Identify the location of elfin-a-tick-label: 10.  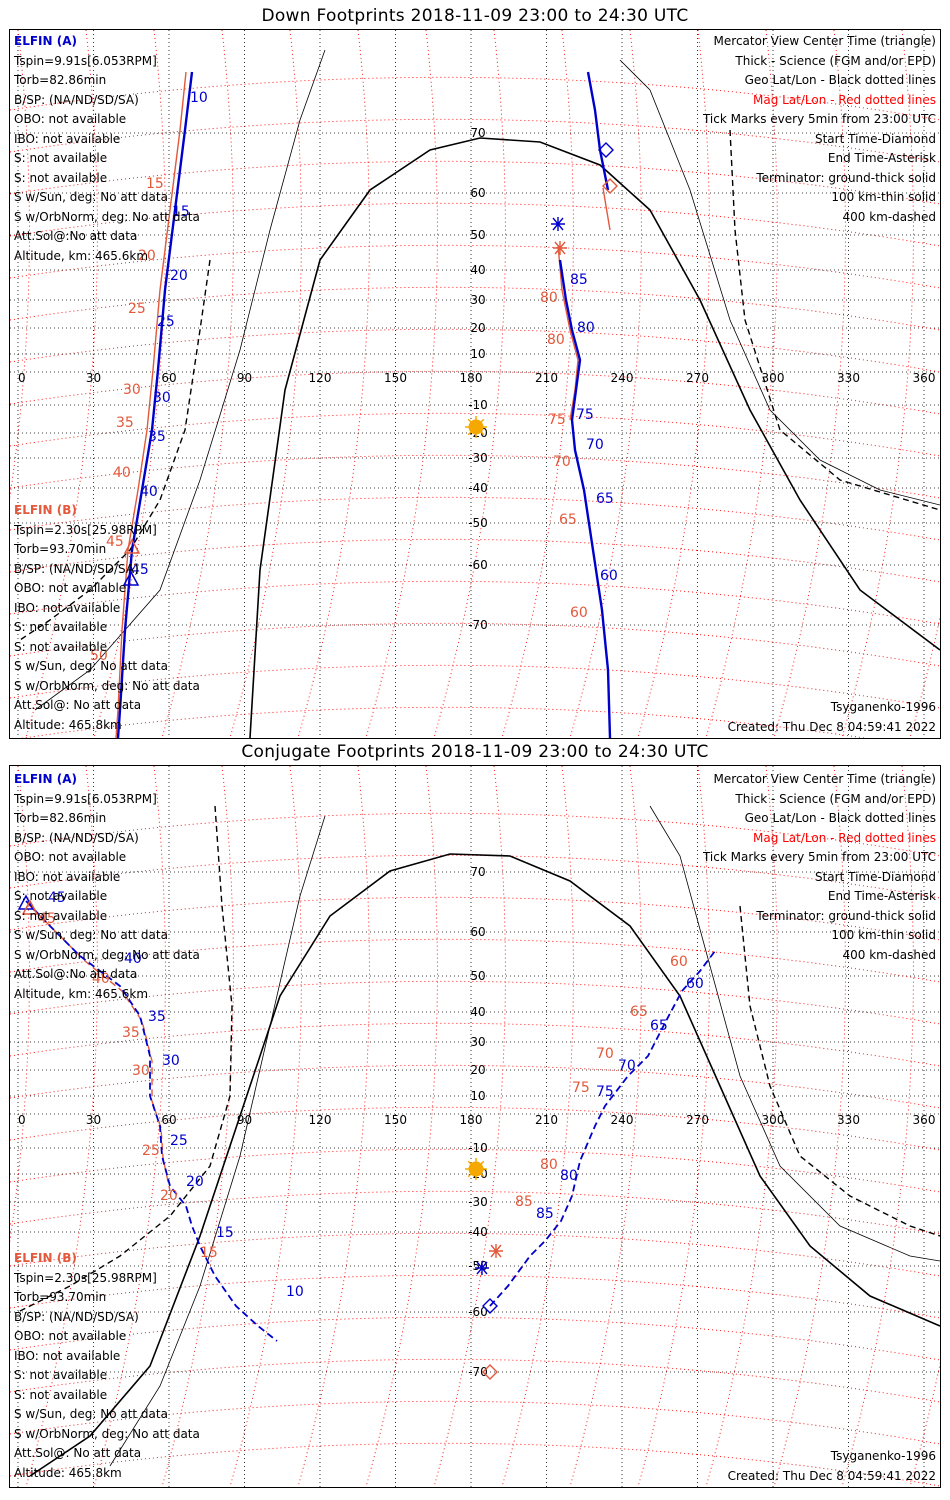
(199, 98).